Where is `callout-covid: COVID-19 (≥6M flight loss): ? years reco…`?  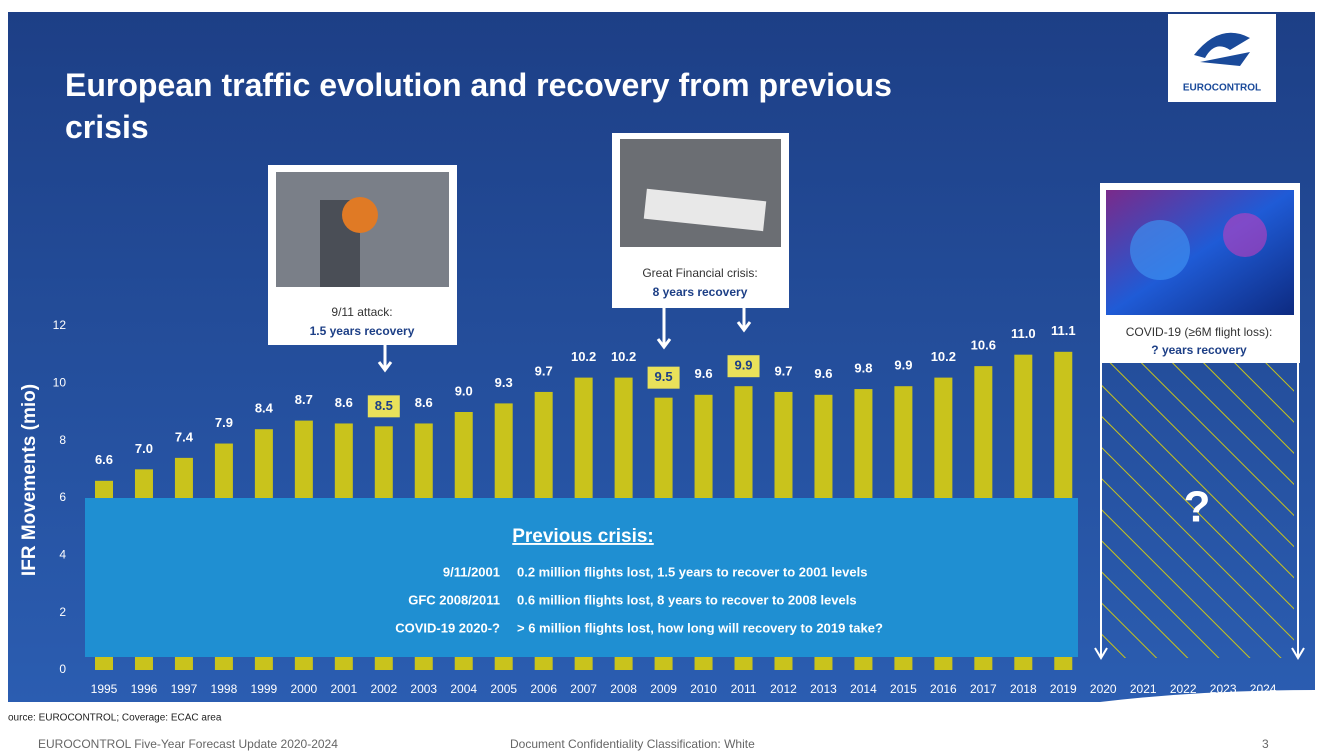
callout-covid: COVID-19 (≥6M flight loss): ? years reco… is located at coordinates (1199, 421).